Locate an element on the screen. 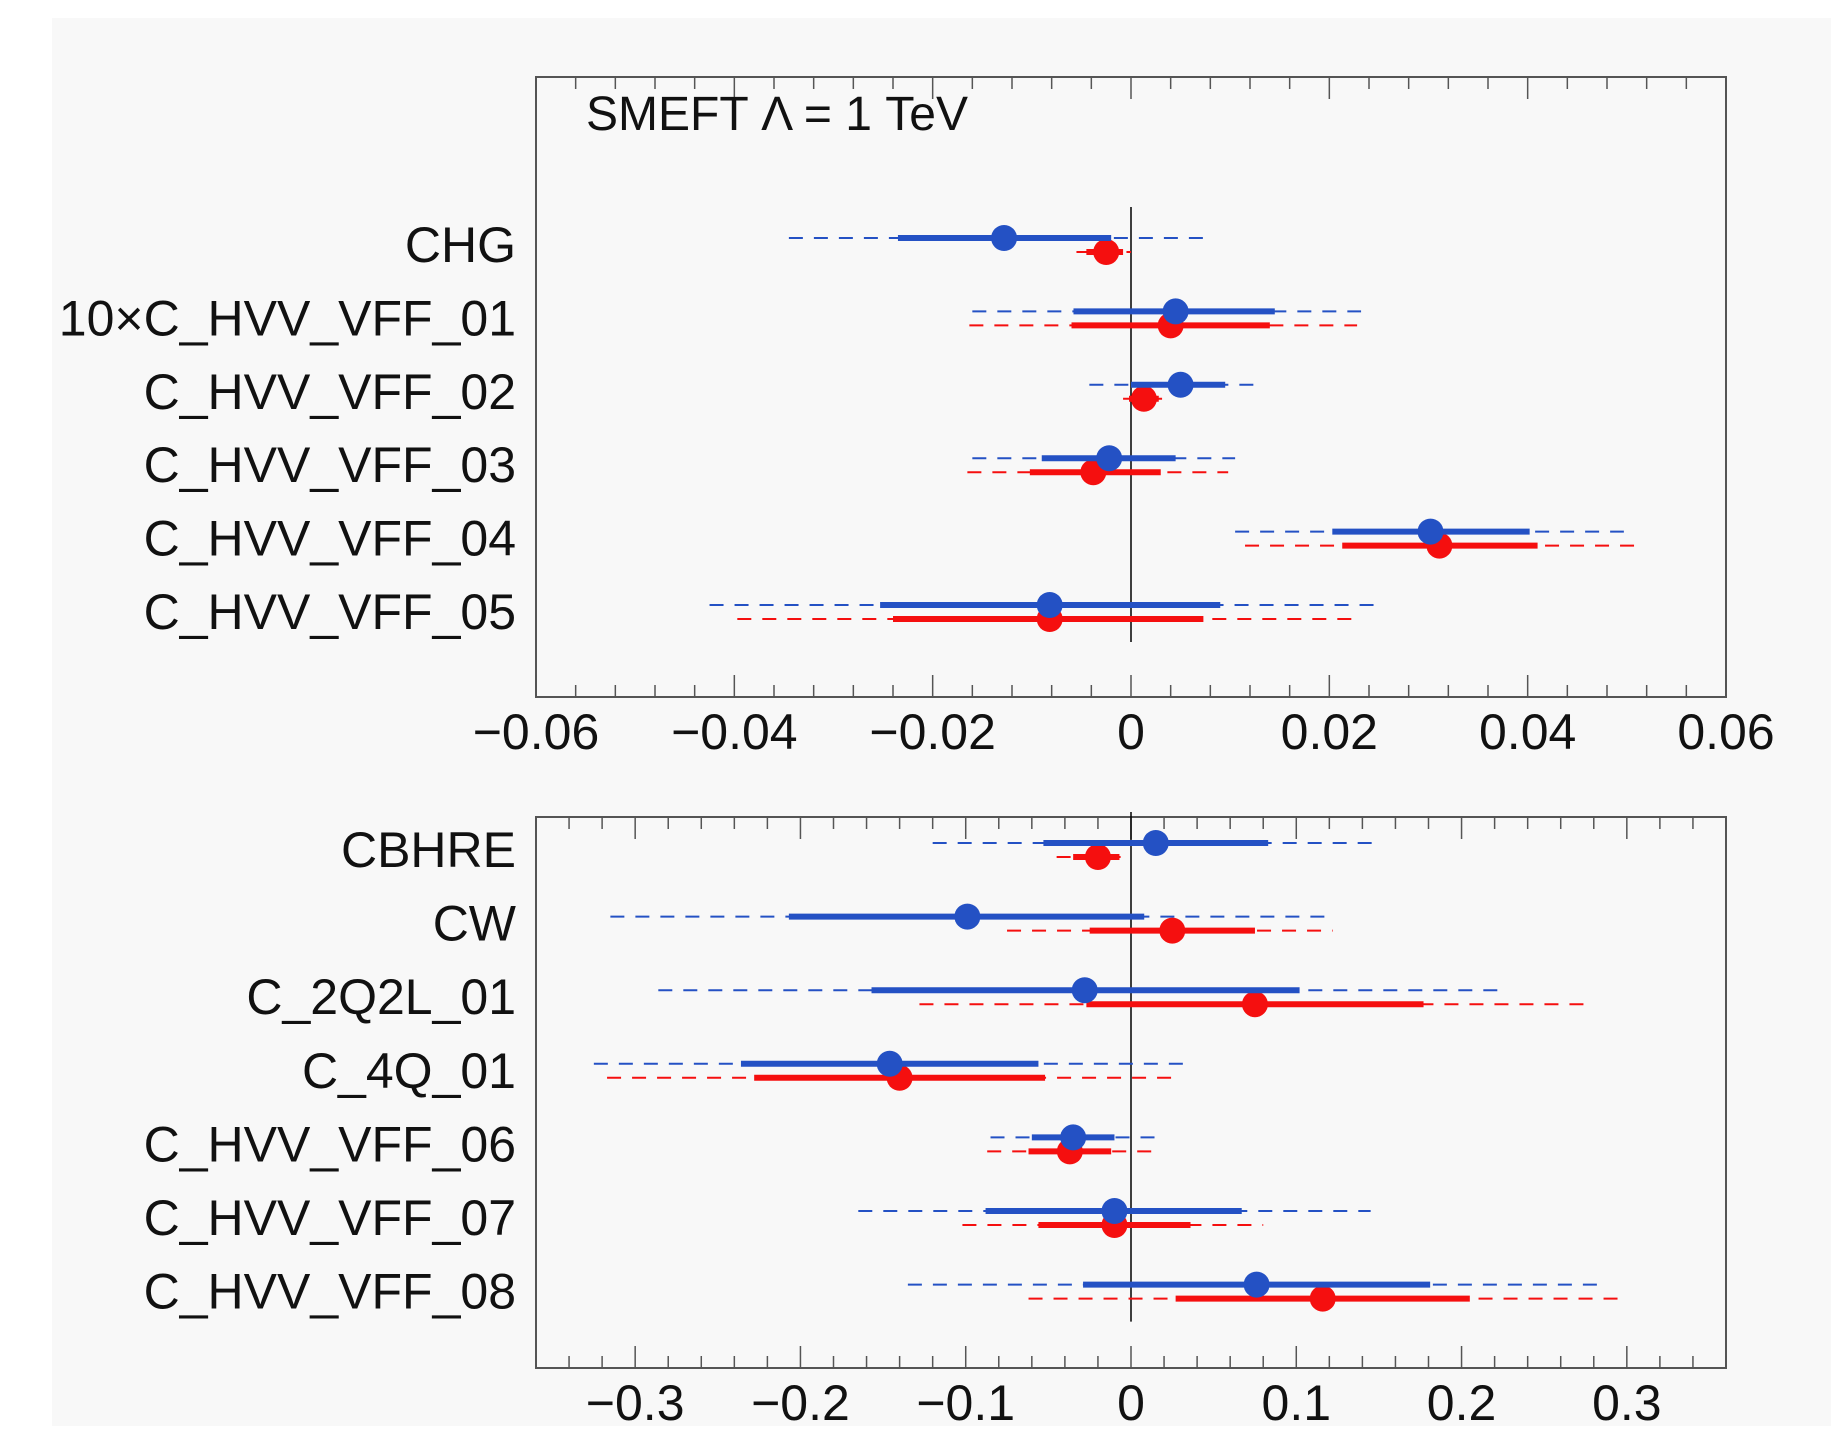  parameter-label: C_HVV_VFF_03 is located at coordinates (330, 465).